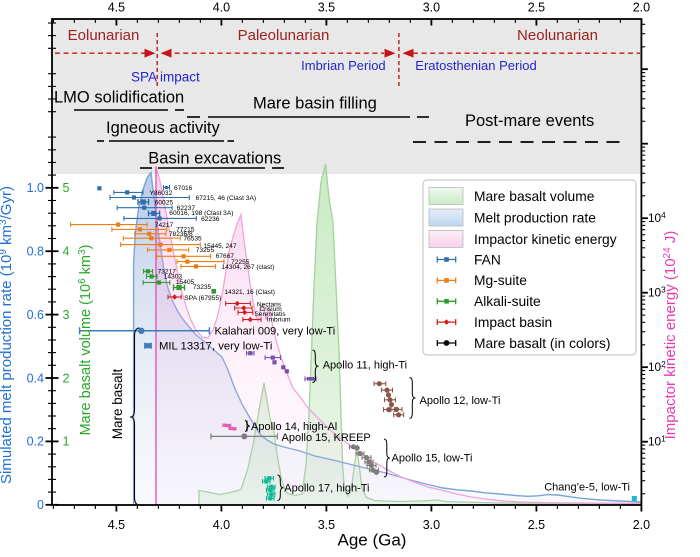 This screenshot has width=700, height=557. Describe the element at coordinates (226, 198) in the screenshot. I see `svg-text: 67215, 46 (Clast 3A)` at that location.